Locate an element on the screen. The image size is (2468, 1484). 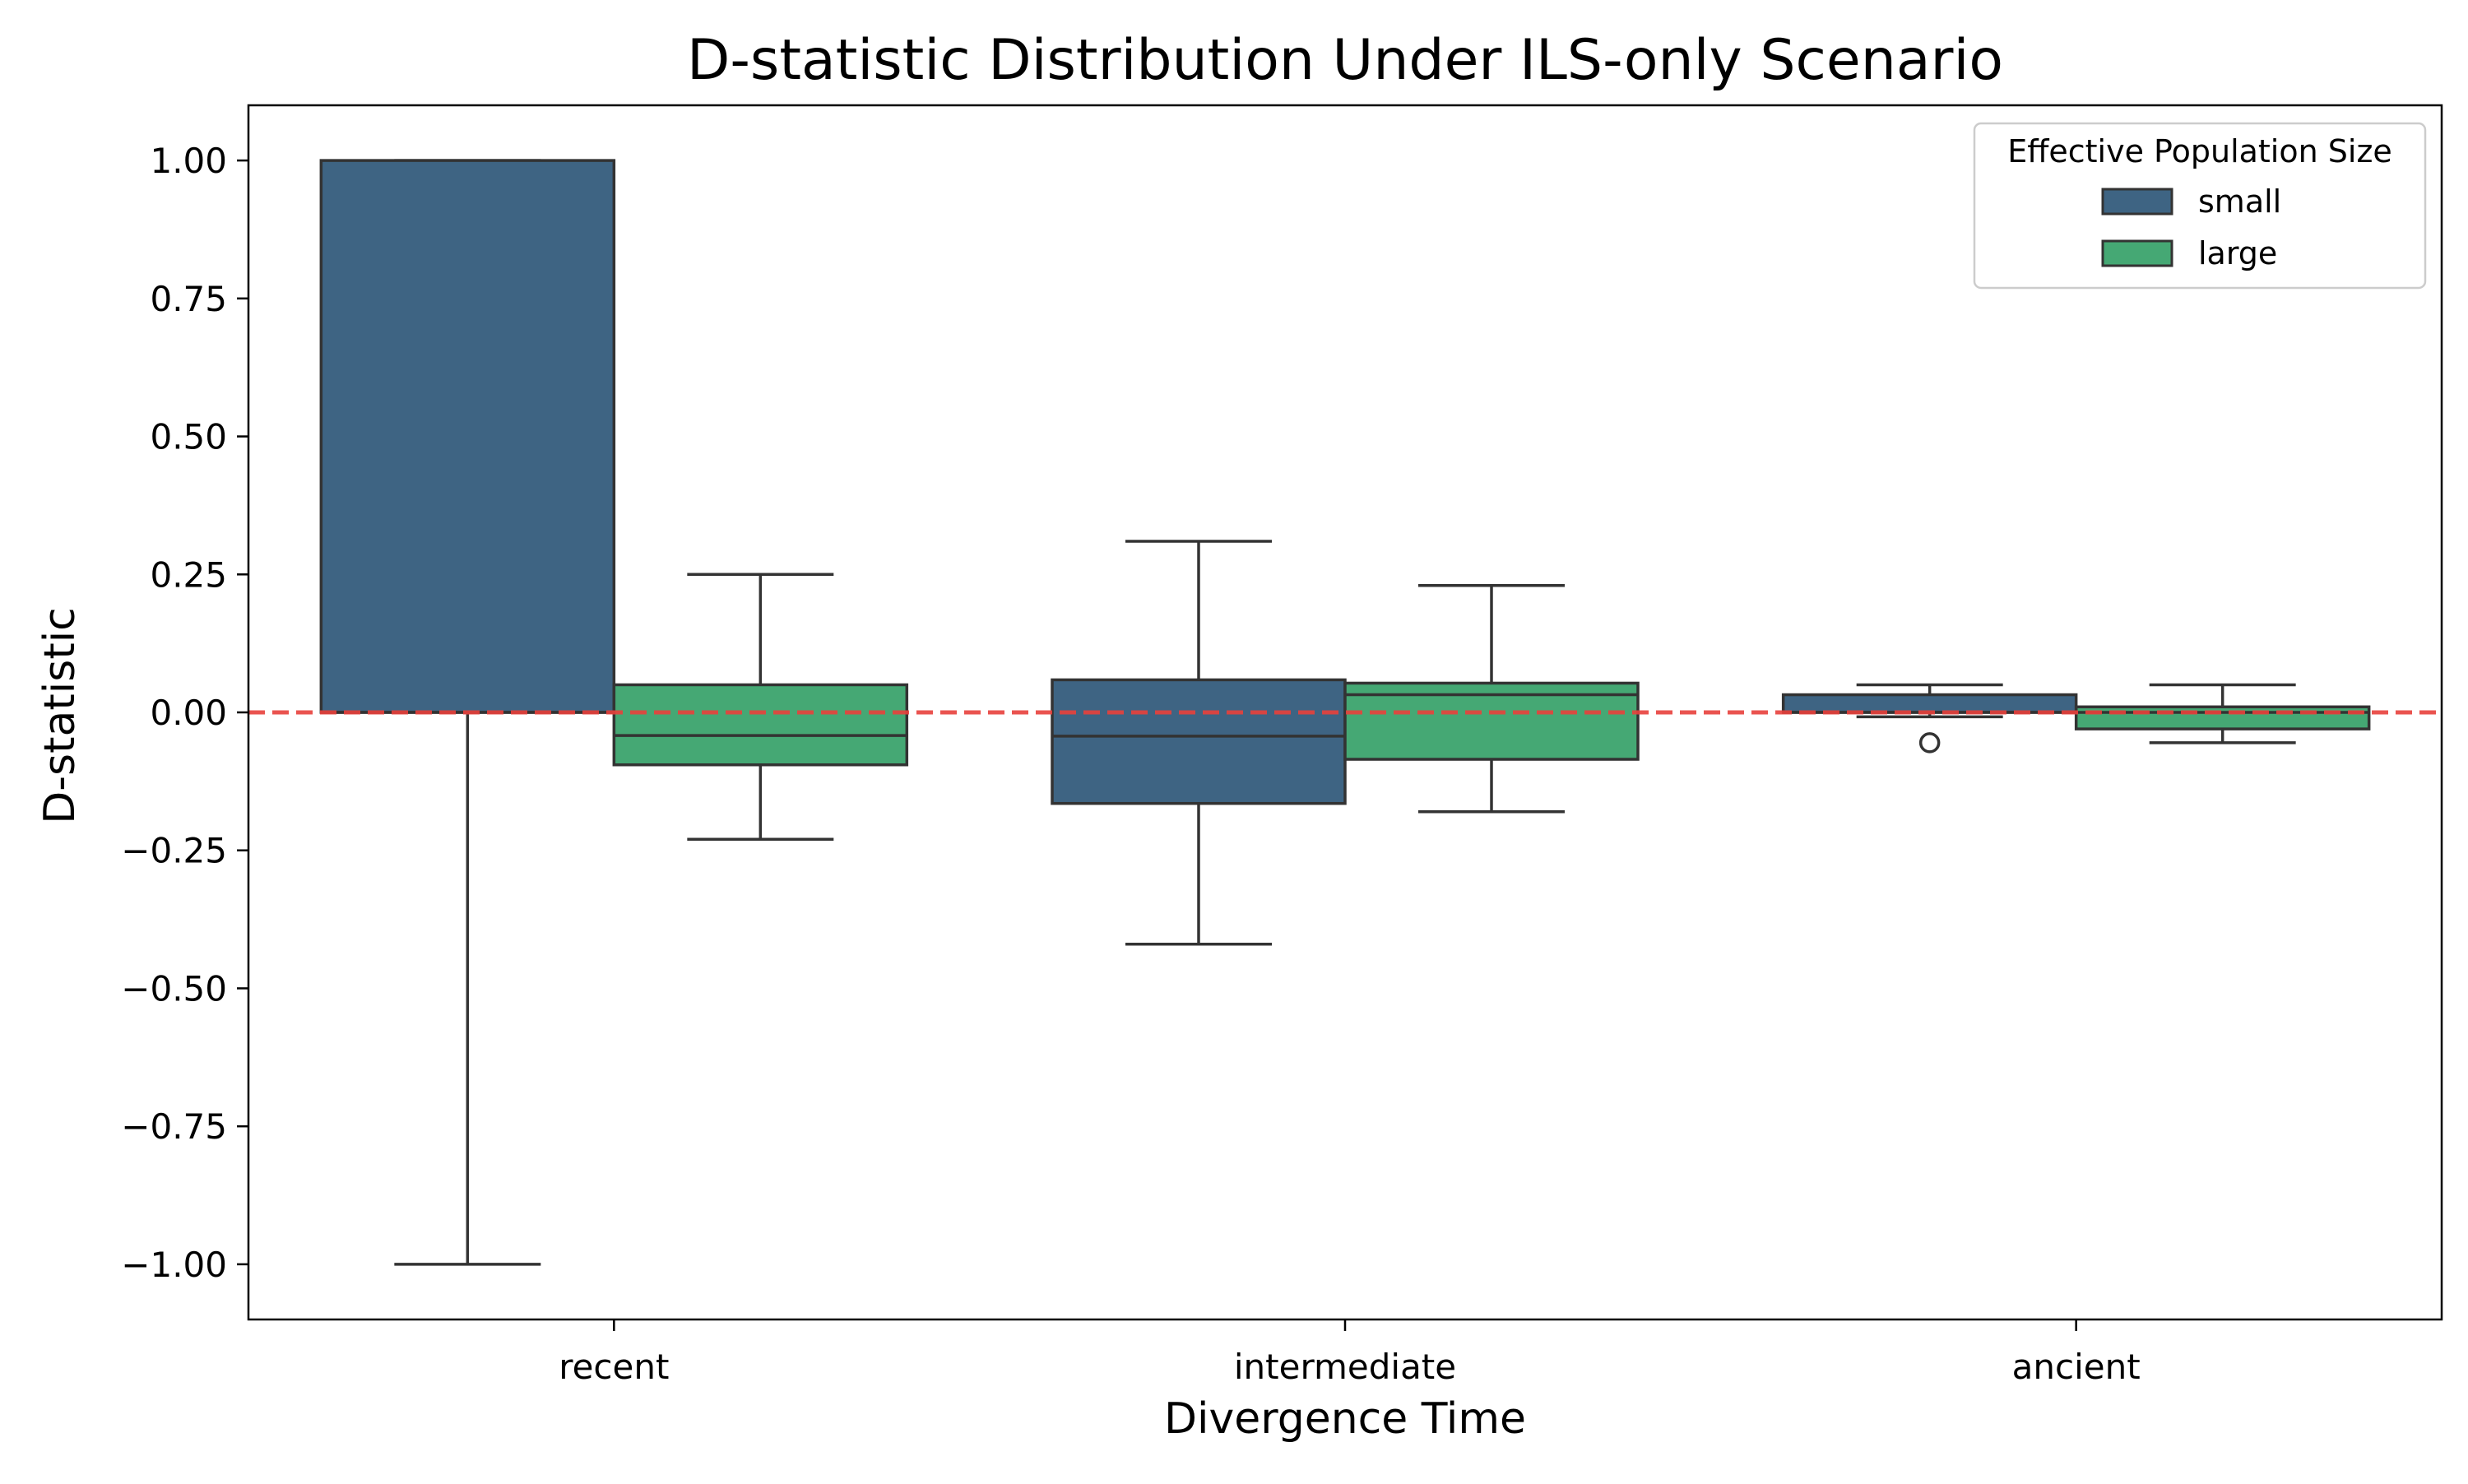
x-tick-label: intermediate is located at coordinates (1345, 1367).